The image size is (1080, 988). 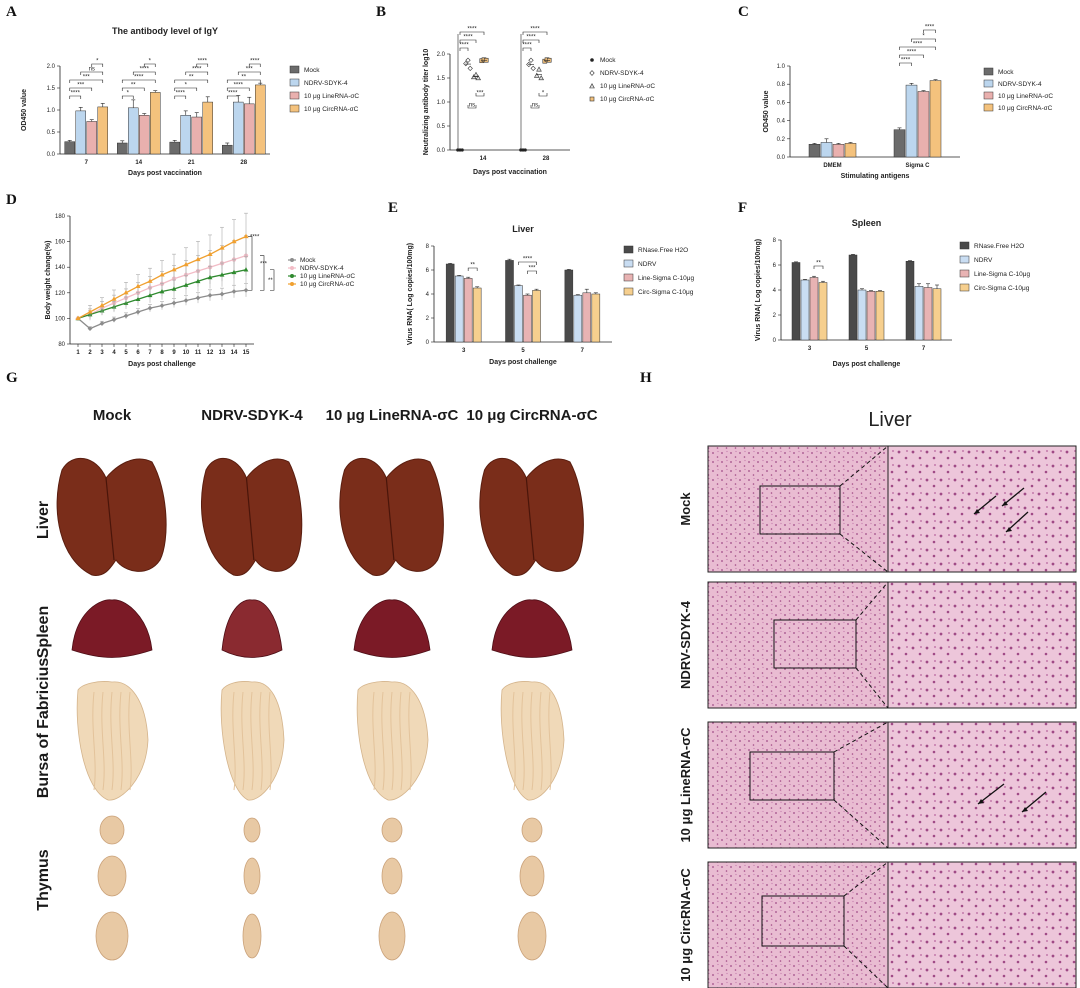 What do you see at coordinates (60, 217) in the screenshot?
I see `y-tick-label: 180` at bounding box center [60, 217].